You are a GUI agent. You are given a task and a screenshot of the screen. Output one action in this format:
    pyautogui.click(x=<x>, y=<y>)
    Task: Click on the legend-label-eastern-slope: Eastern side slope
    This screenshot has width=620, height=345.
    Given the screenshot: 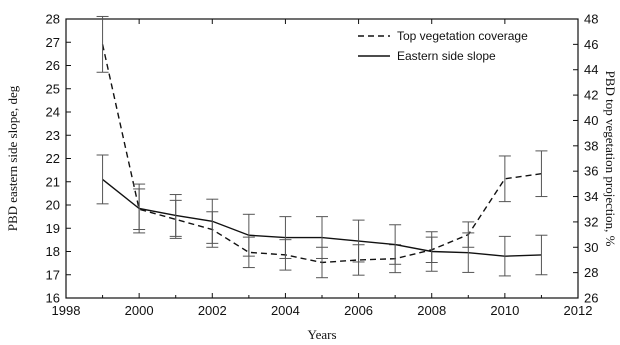 What is the action you would take?
    pyautogui.click(x=446, y=56)
    